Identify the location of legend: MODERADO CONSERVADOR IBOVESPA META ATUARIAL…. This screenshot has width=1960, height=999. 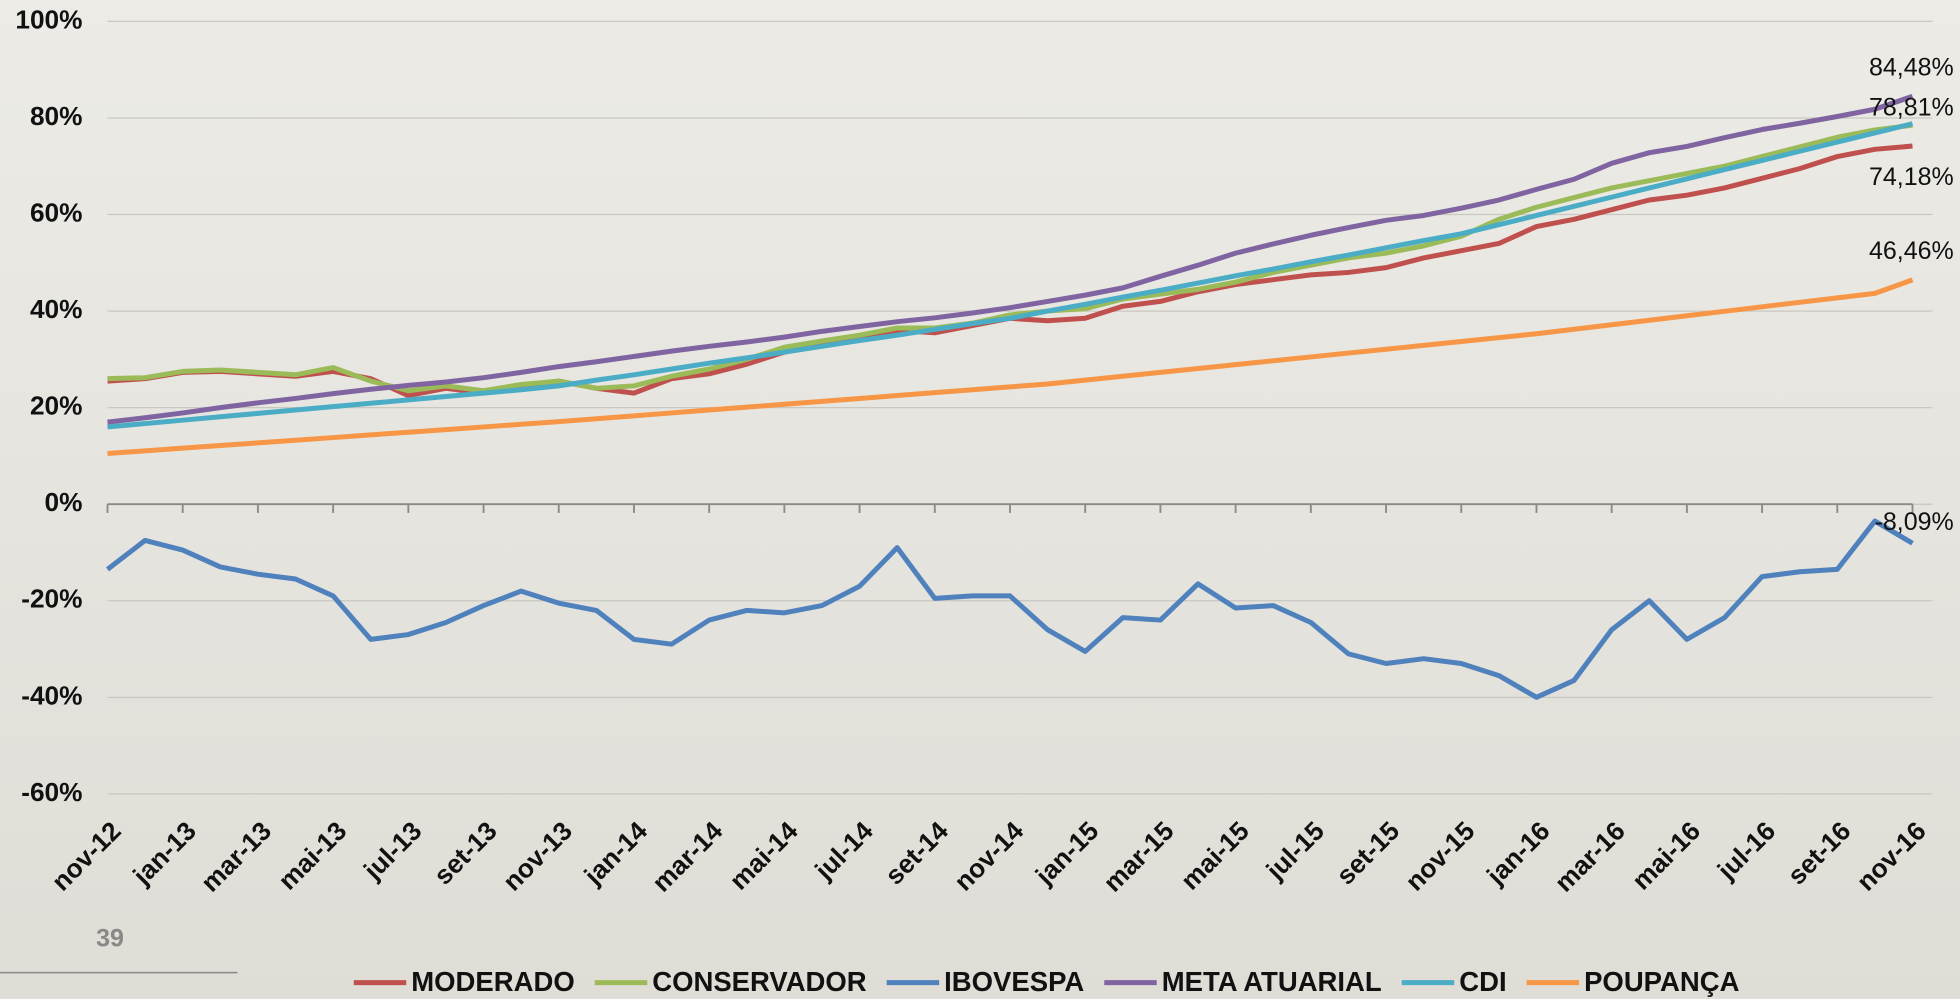
(1046, 981).